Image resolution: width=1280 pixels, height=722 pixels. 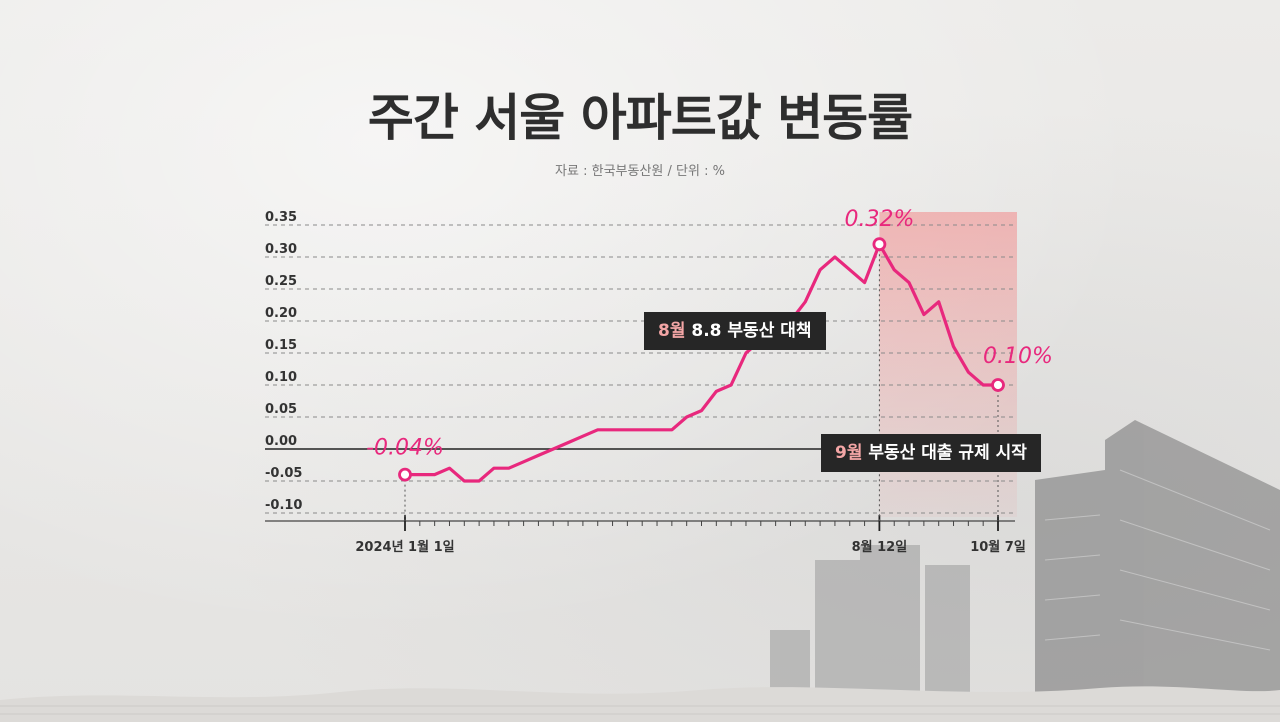 What do you see at coordinates (998, 547) in the screenshot?
I see `x-tick-label: 10월 7일` at bounding box center [998, 547].